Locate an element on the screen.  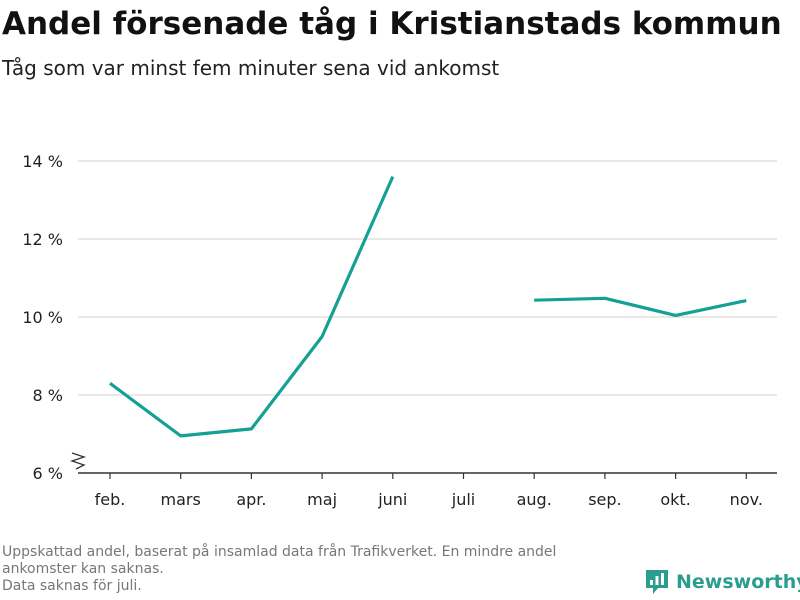
x-axis is located at coordinates (423, 465).